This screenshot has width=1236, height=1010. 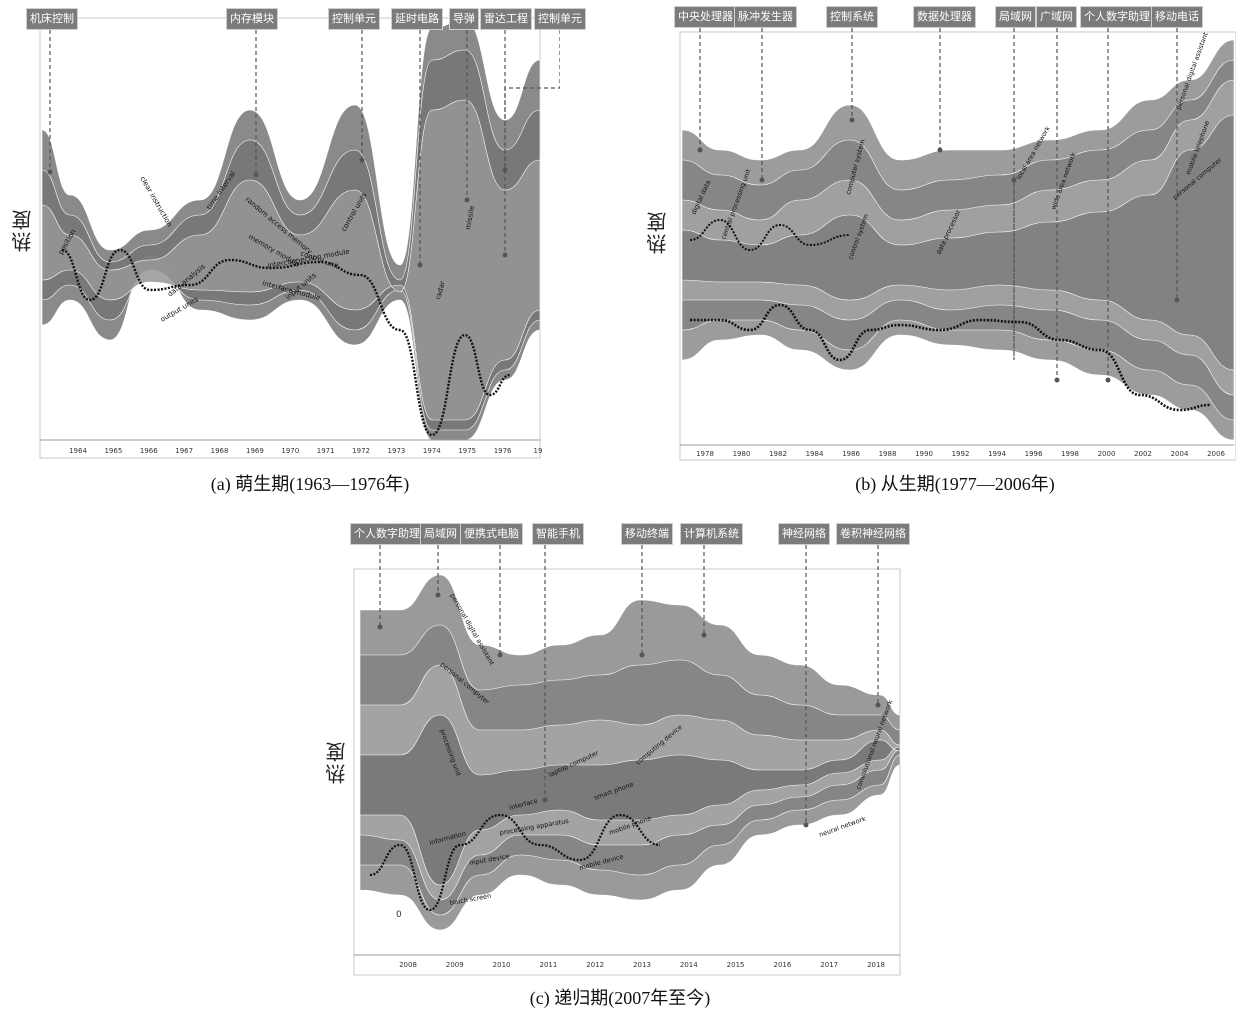 I want to click on zero-label-c: 0, so click(x=399, y=915).